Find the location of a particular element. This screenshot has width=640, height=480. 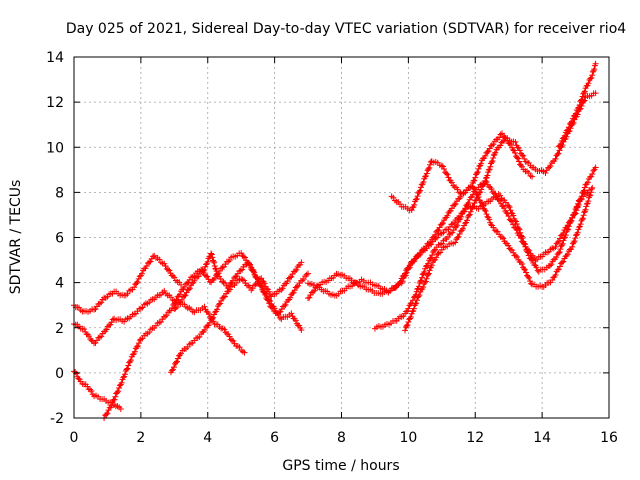

x-tick-label: 6 is located at coordinates (274, 438).